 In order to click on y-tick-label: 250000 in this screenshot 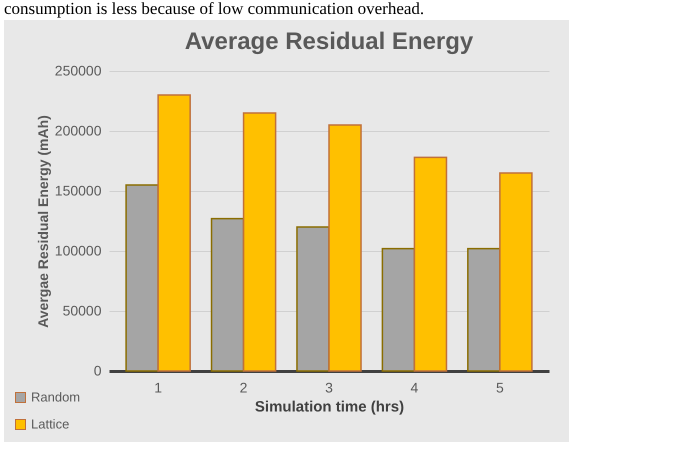, I will do `click(78, 70)`.